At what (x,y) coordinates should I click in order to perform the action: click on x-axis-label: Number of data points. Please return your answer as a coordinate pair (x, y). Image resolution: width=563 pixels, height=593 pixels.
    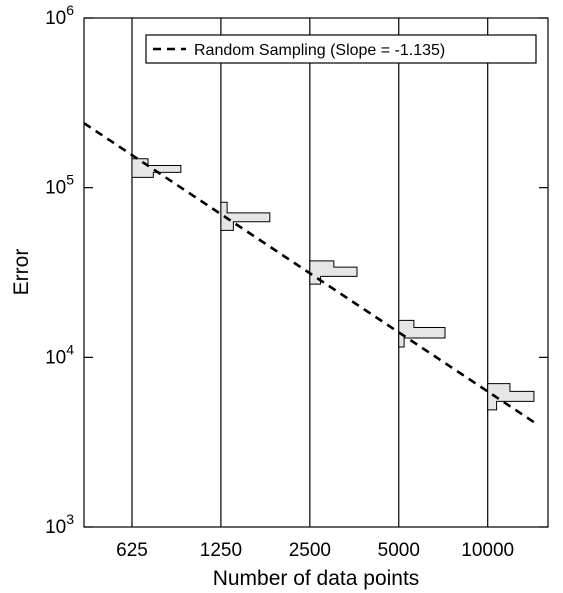
    Looking at the image, I should click on (316, 578).